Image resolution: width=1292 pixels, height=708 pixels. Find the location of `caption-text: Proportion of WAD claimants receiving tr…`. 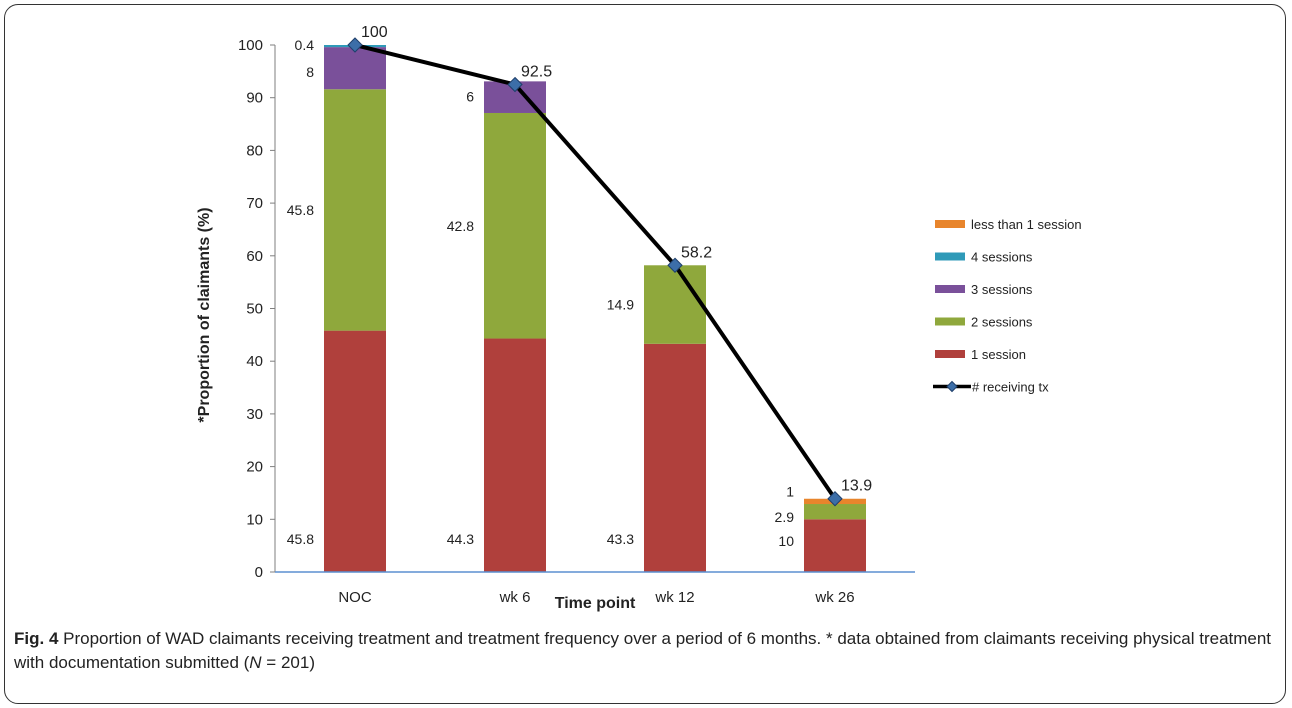

caption-text: Proportion of WAD claimants receiving tr… is located at coordinates (643, 650).